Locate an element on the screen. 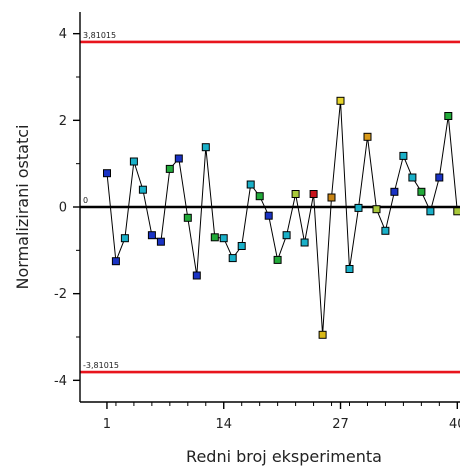  x-tick-label: 1 is located at coordinates (107, 424).